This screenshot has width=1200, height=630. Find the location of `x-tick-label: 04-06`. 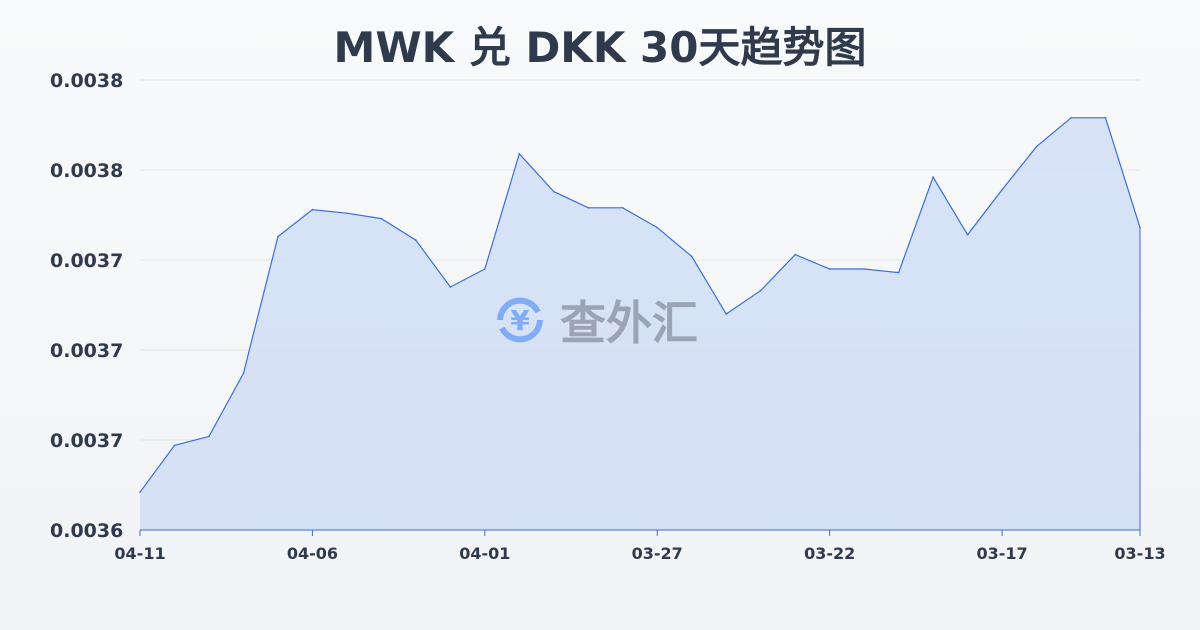

x-tick-label: 04-06 is located at coordinates (312, 553).